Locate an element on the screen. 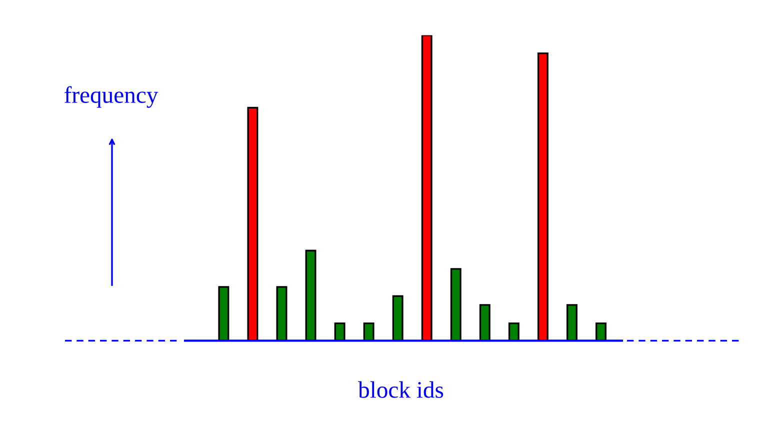  y-axis-title: frequency is located at coordinates (111, 97).